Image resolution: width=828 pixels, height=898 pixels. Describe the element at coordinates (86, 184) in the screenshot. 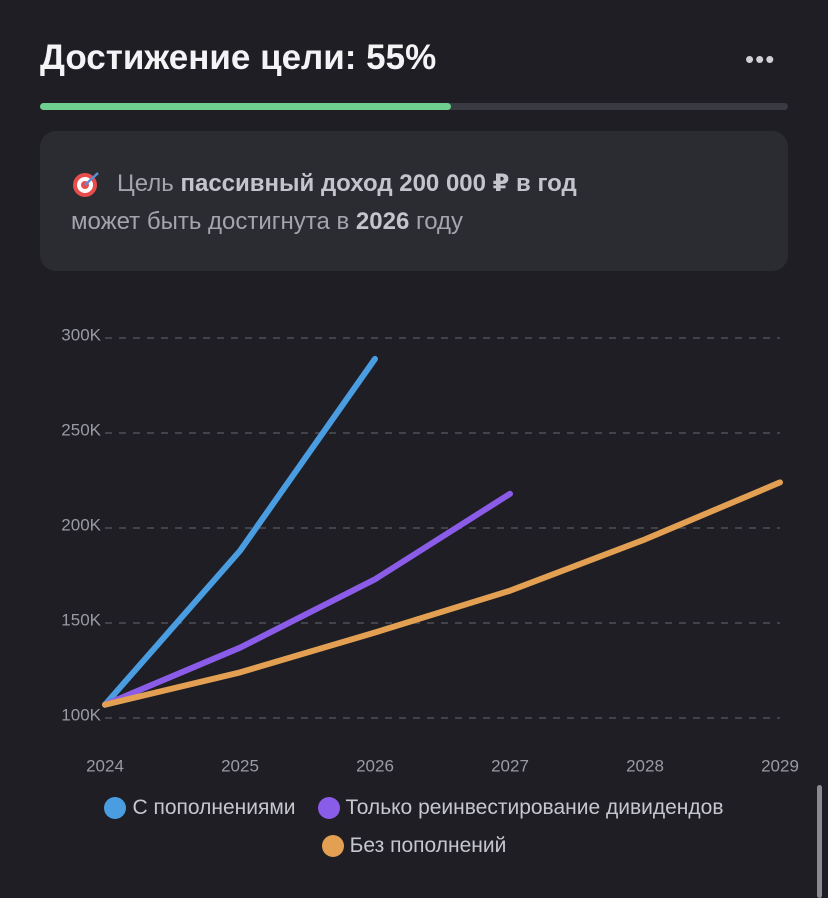

I see `target-icon` at that location.